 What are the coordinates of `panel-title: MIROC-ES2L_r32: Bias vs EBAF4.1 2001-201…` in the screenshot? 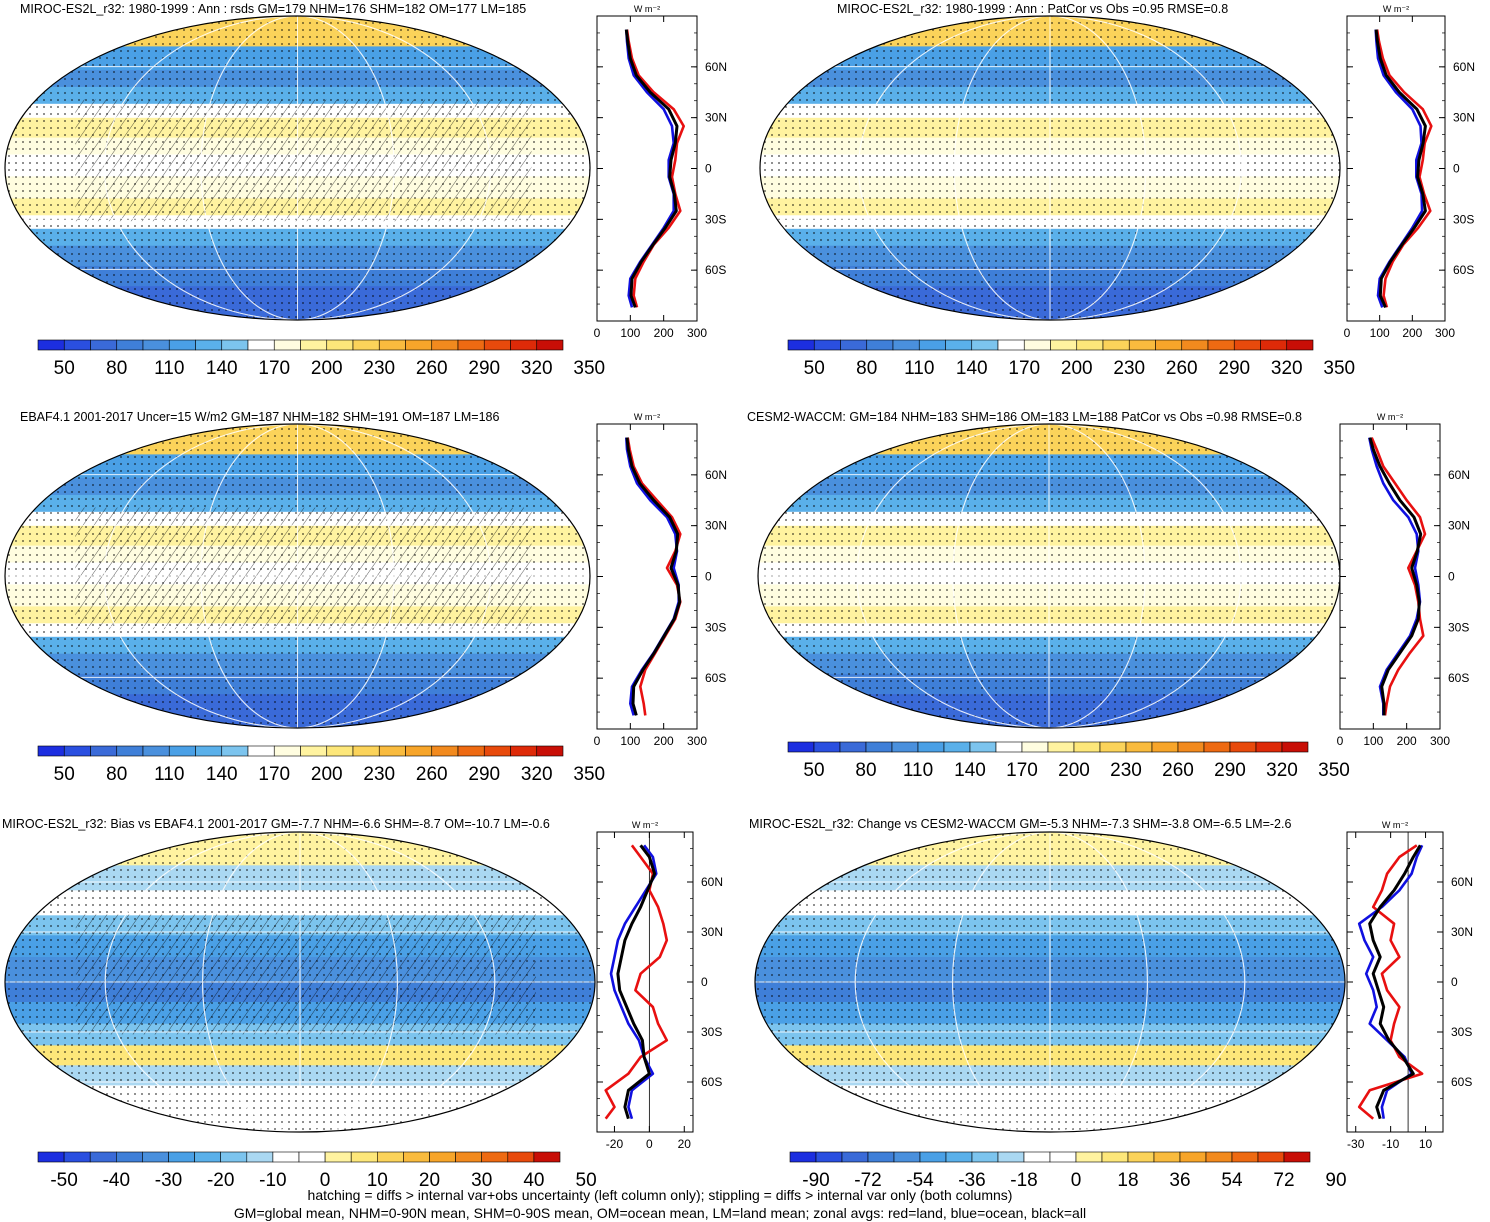 It's located at (276, 824).